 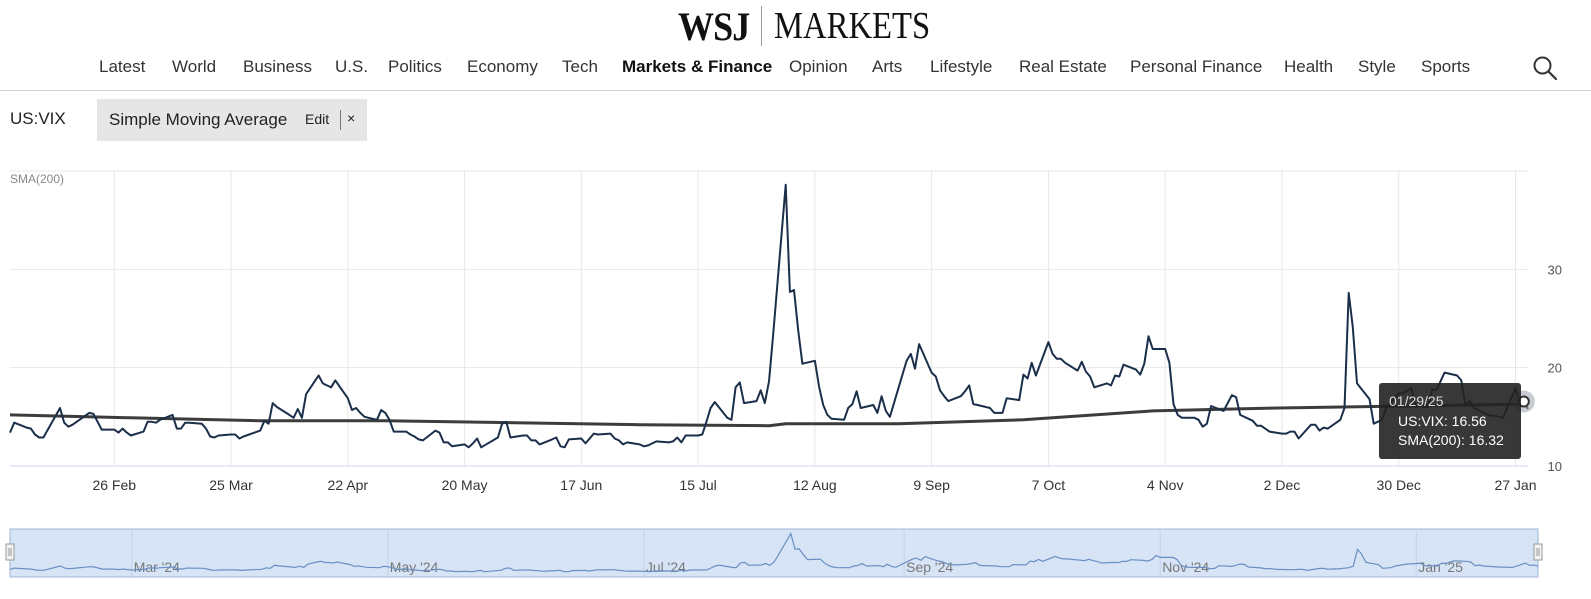 I want to click on masthead: WSJ MARKETS, so click(x=795, y=24).